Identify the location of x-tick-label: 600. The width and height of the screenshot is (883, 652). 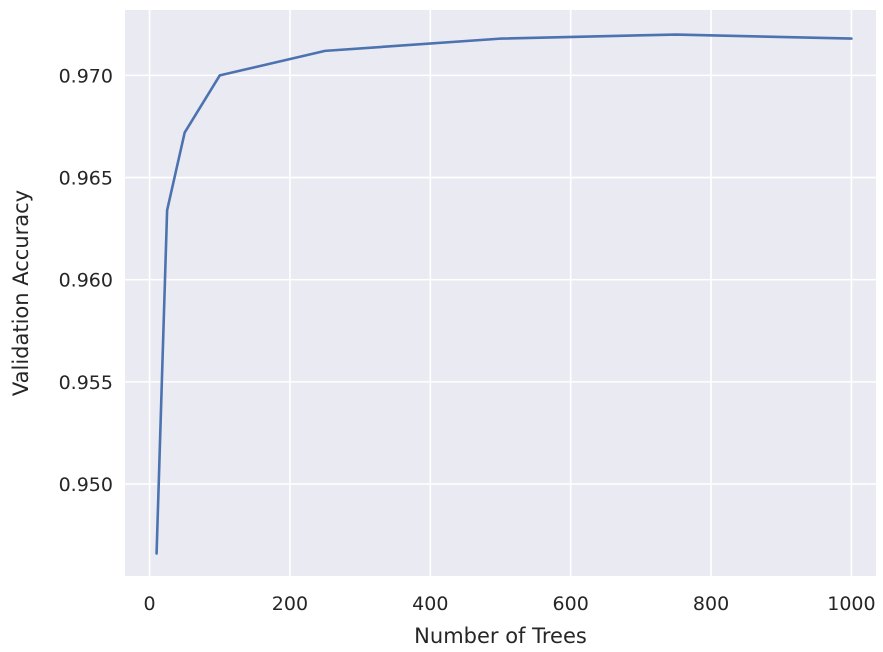
(571, 604).